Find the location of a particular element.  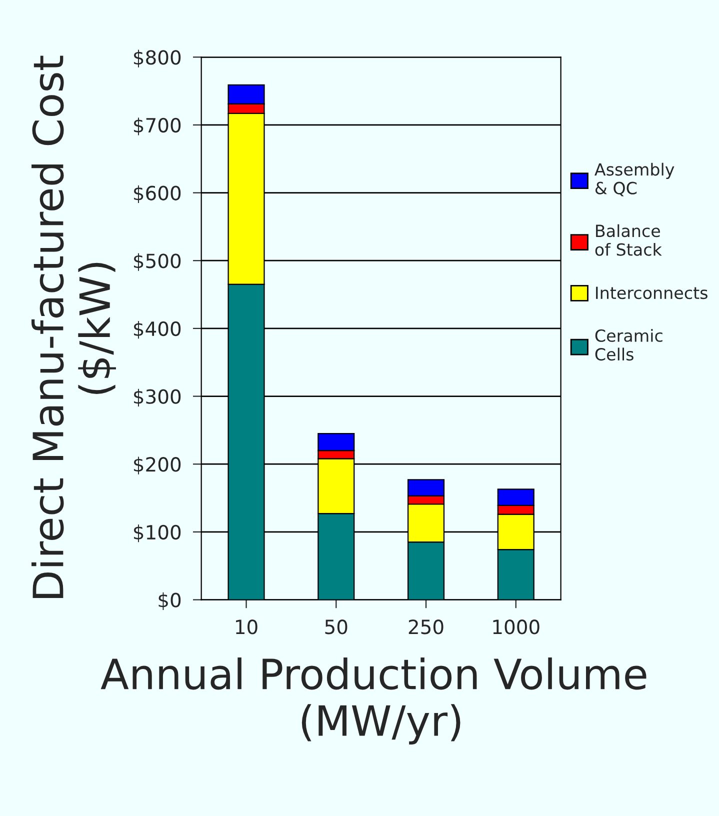

y-tick-label: $700 is located at coordinates (157, 127).